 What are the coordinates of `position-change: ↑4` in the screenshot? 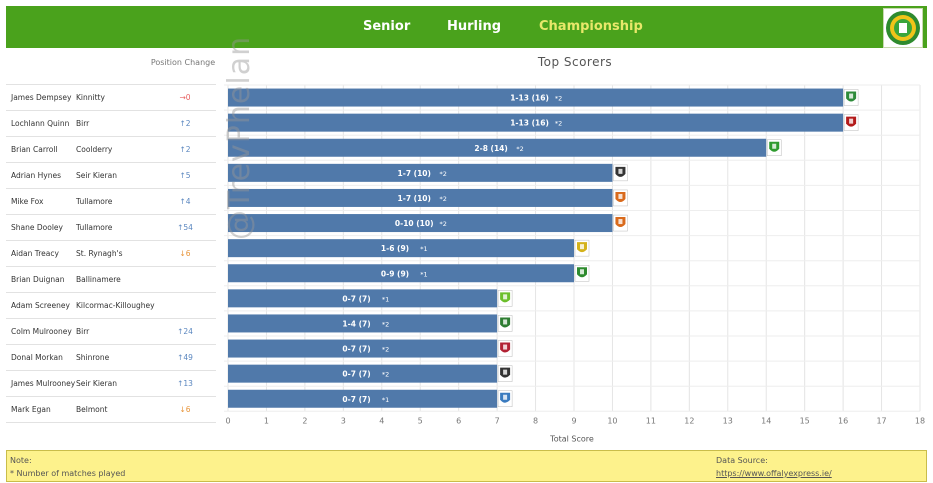 It's located at (185, 201).